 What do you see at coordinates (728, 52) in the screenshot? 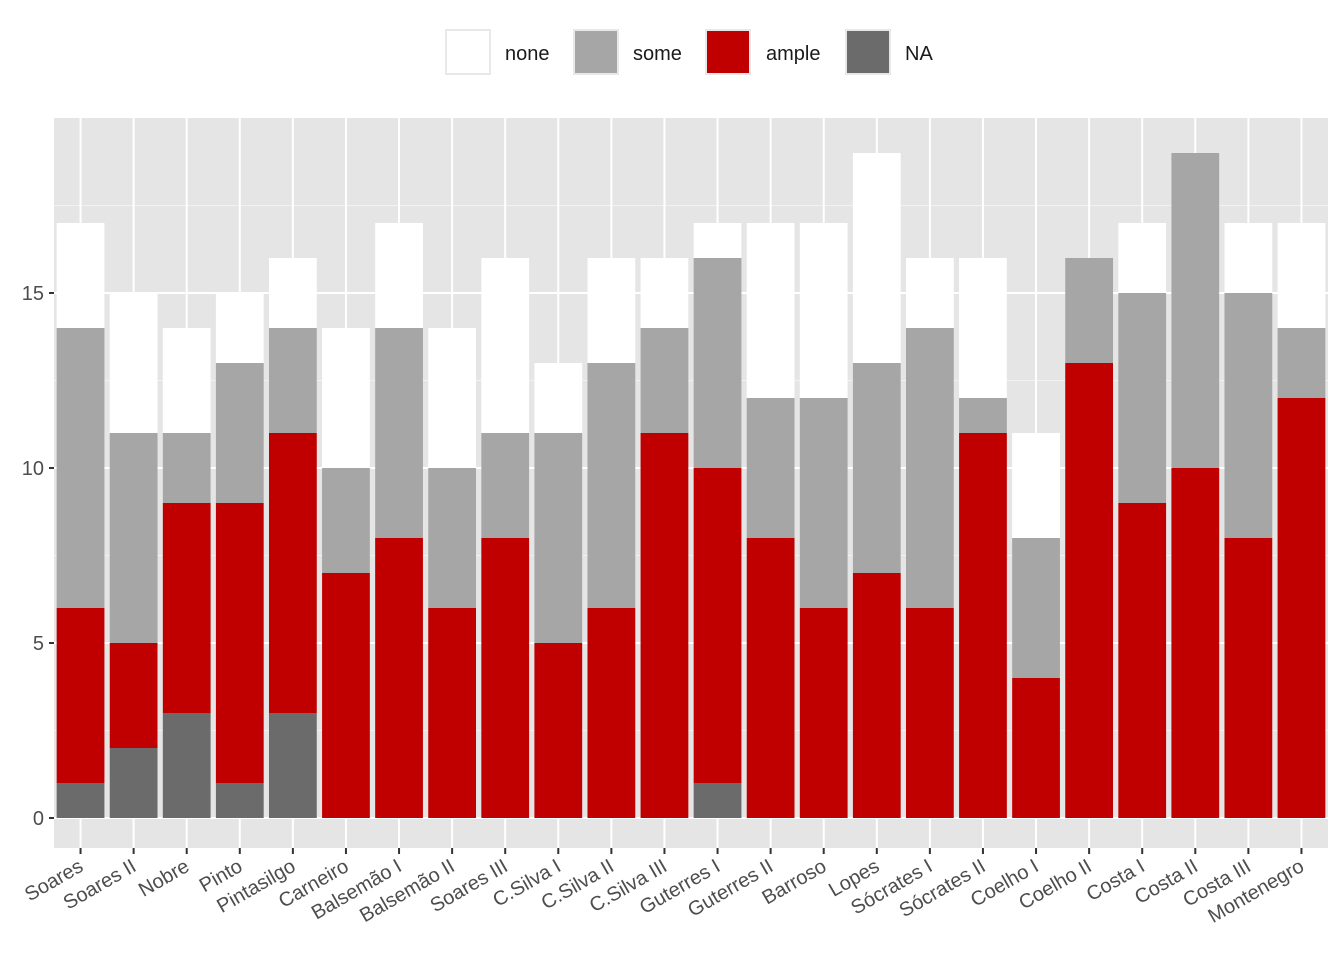
I see `legend-key-ample` at bounding box center [728, 52].